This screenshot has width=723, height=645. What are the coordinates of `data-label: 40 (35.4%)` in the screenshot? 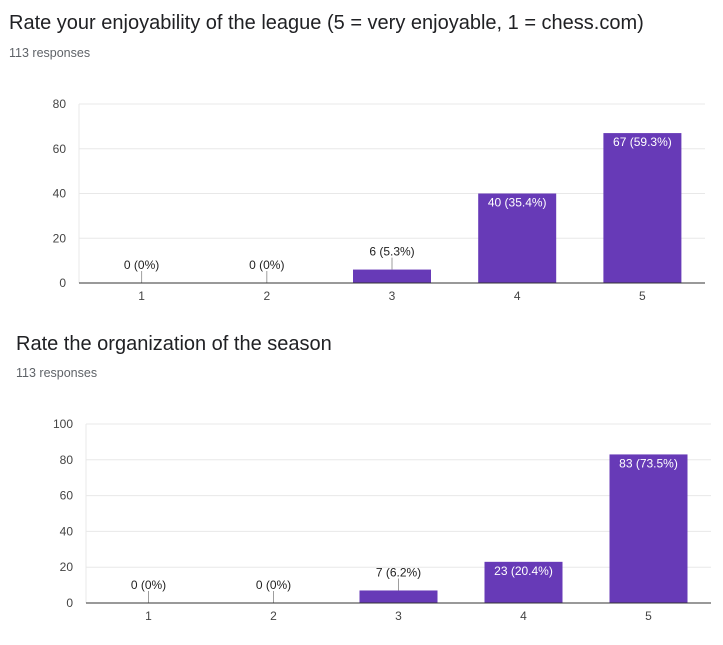 It's located at (517, 203).